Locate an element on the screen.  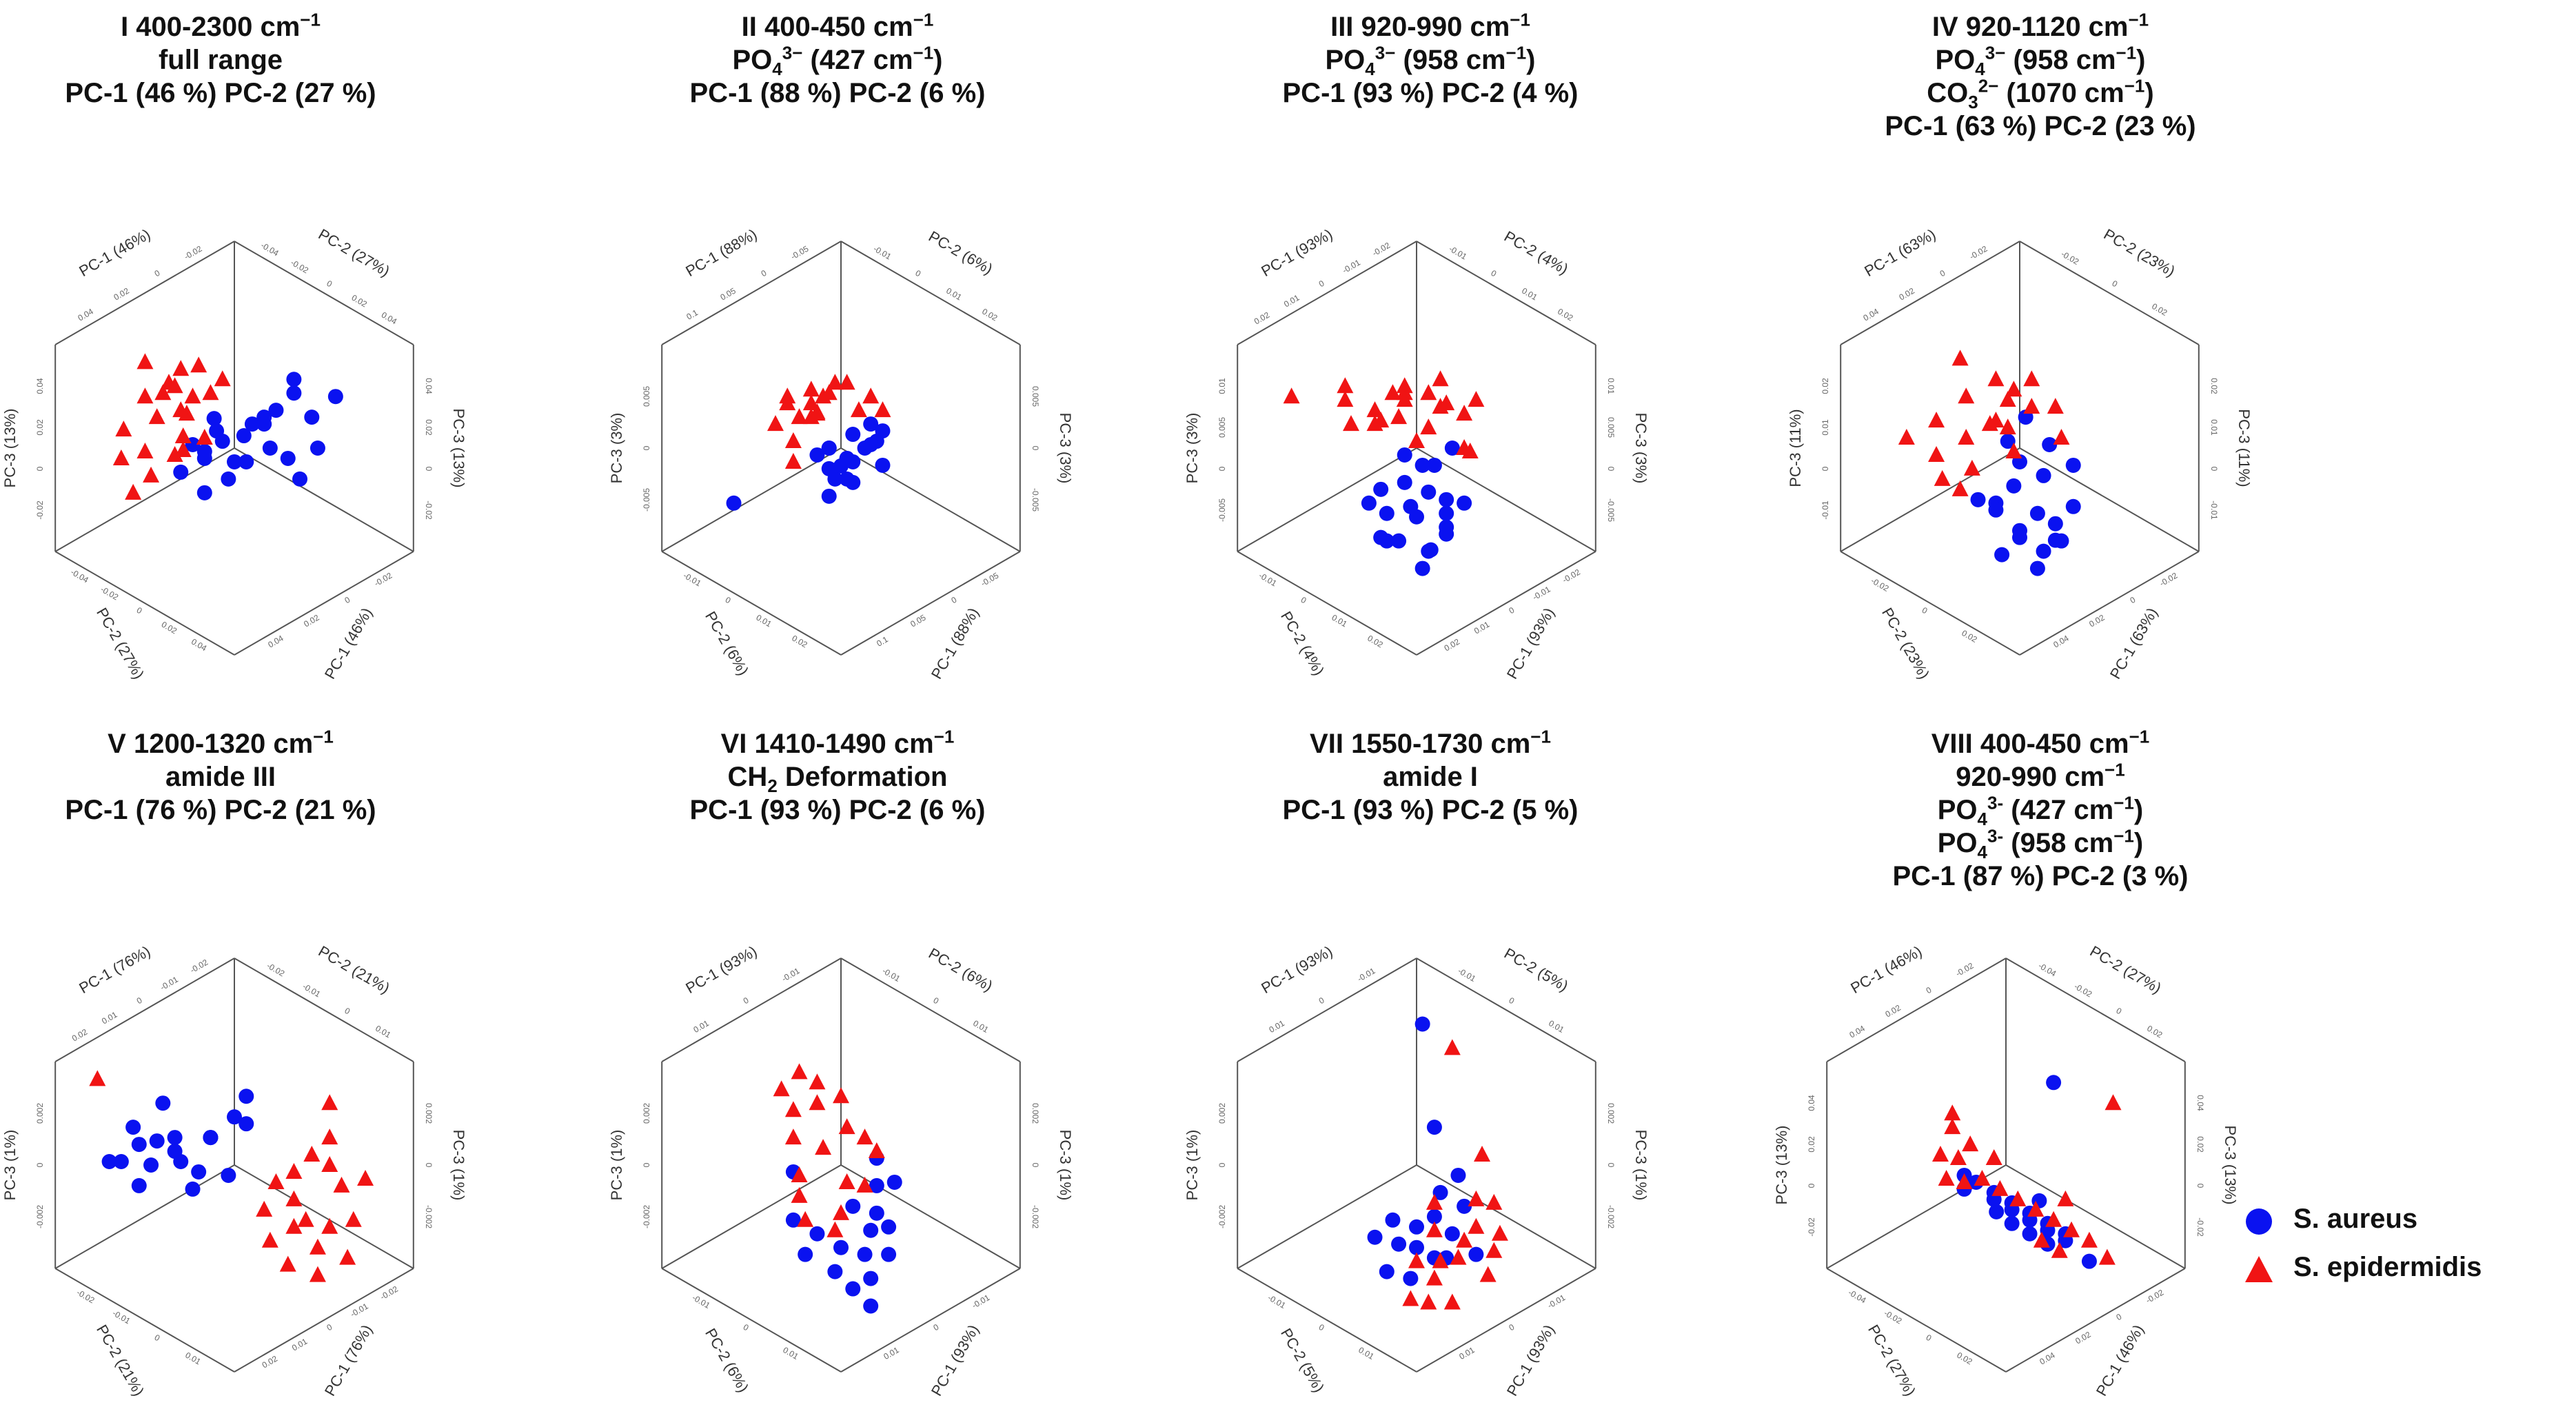
title-line: II 400-450 cm−1 is located at coordinates (837, 26).